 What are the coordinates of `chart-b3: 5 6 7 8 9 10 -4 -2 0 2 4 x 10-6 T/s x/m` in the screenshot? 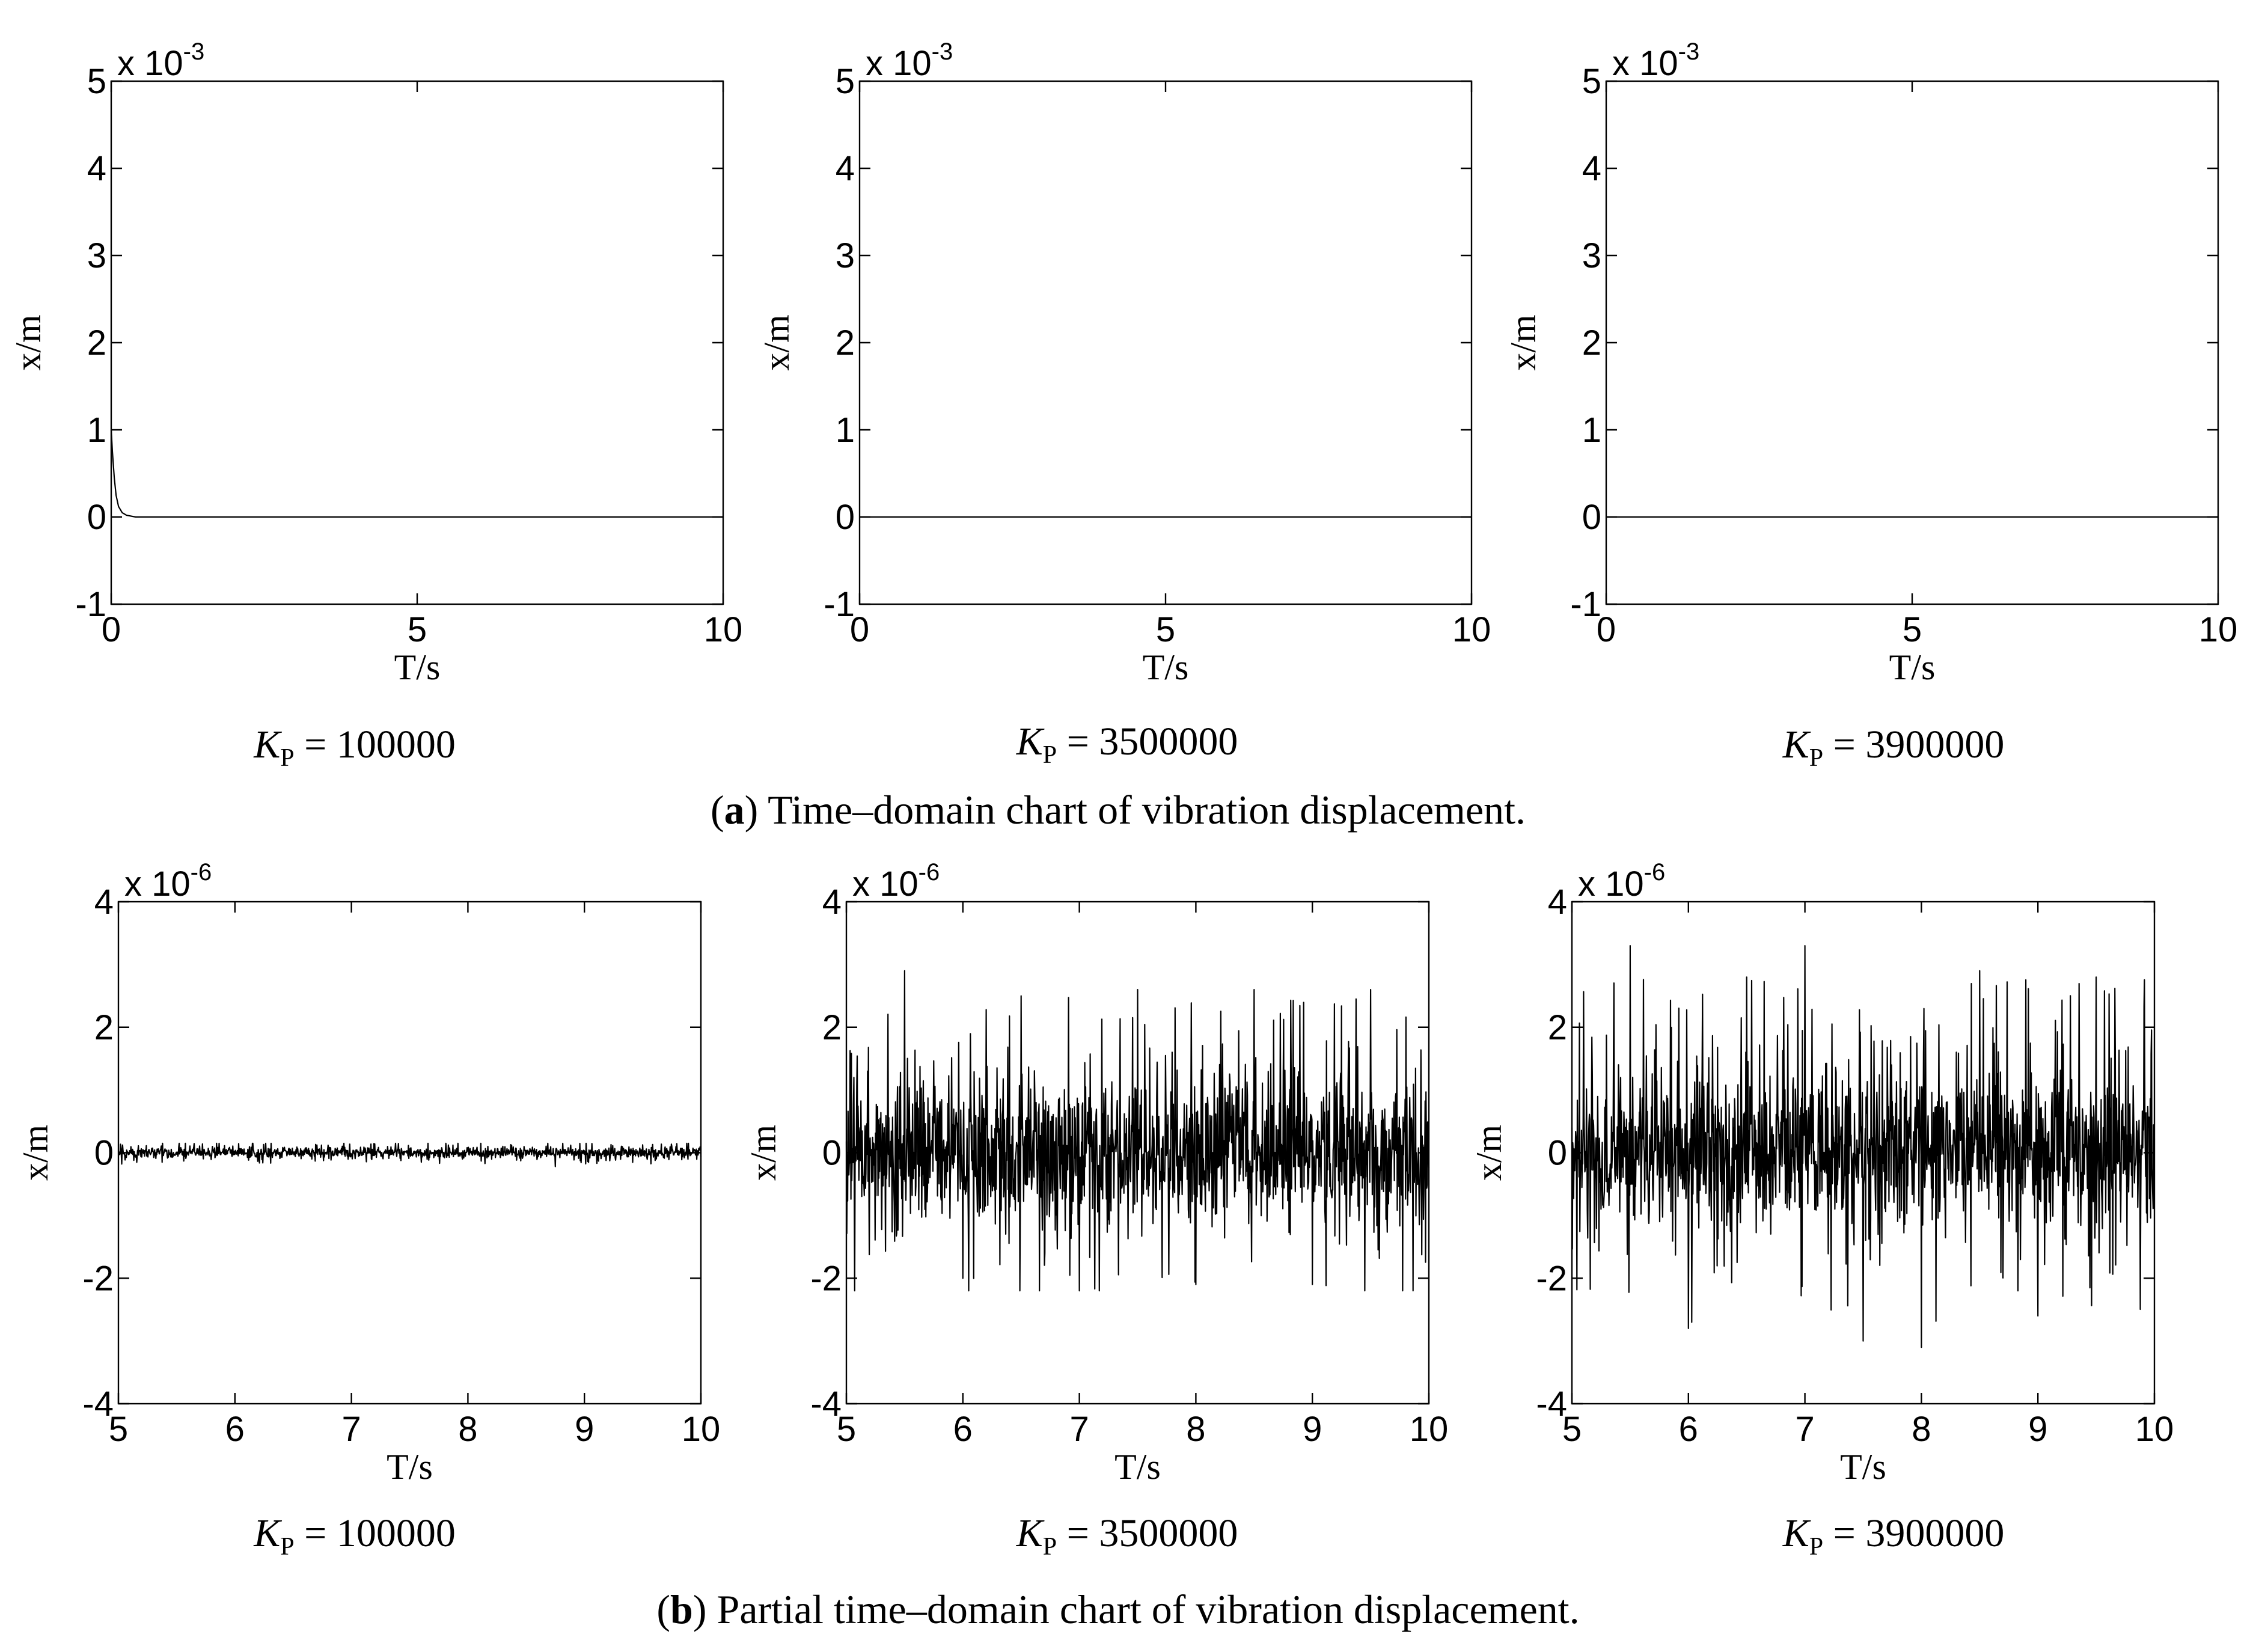 It's located at (1821, 1173).